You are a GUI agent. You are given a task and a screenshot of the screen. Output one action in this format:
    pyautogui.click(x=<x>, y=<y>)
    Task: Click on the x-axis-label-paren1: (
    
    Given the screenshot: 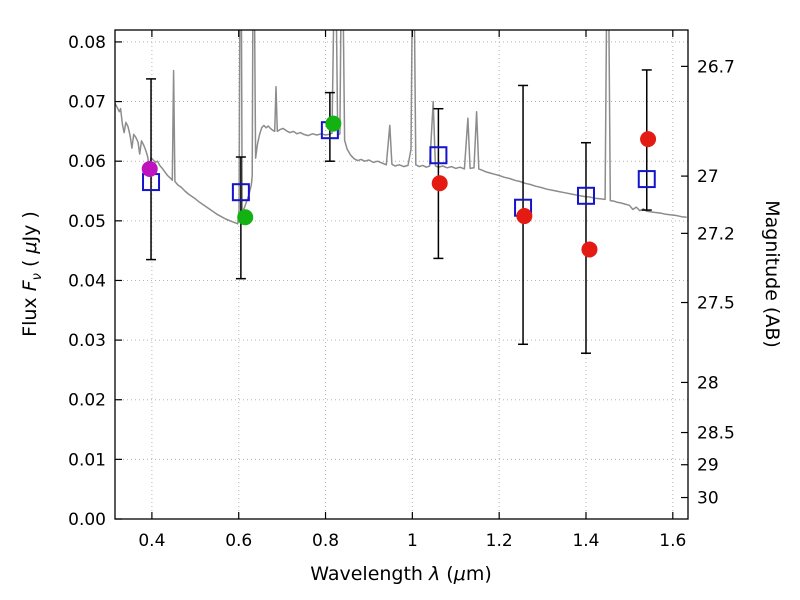 What is the action you would take?
    pyautogui.click(x=446, y=574)
    